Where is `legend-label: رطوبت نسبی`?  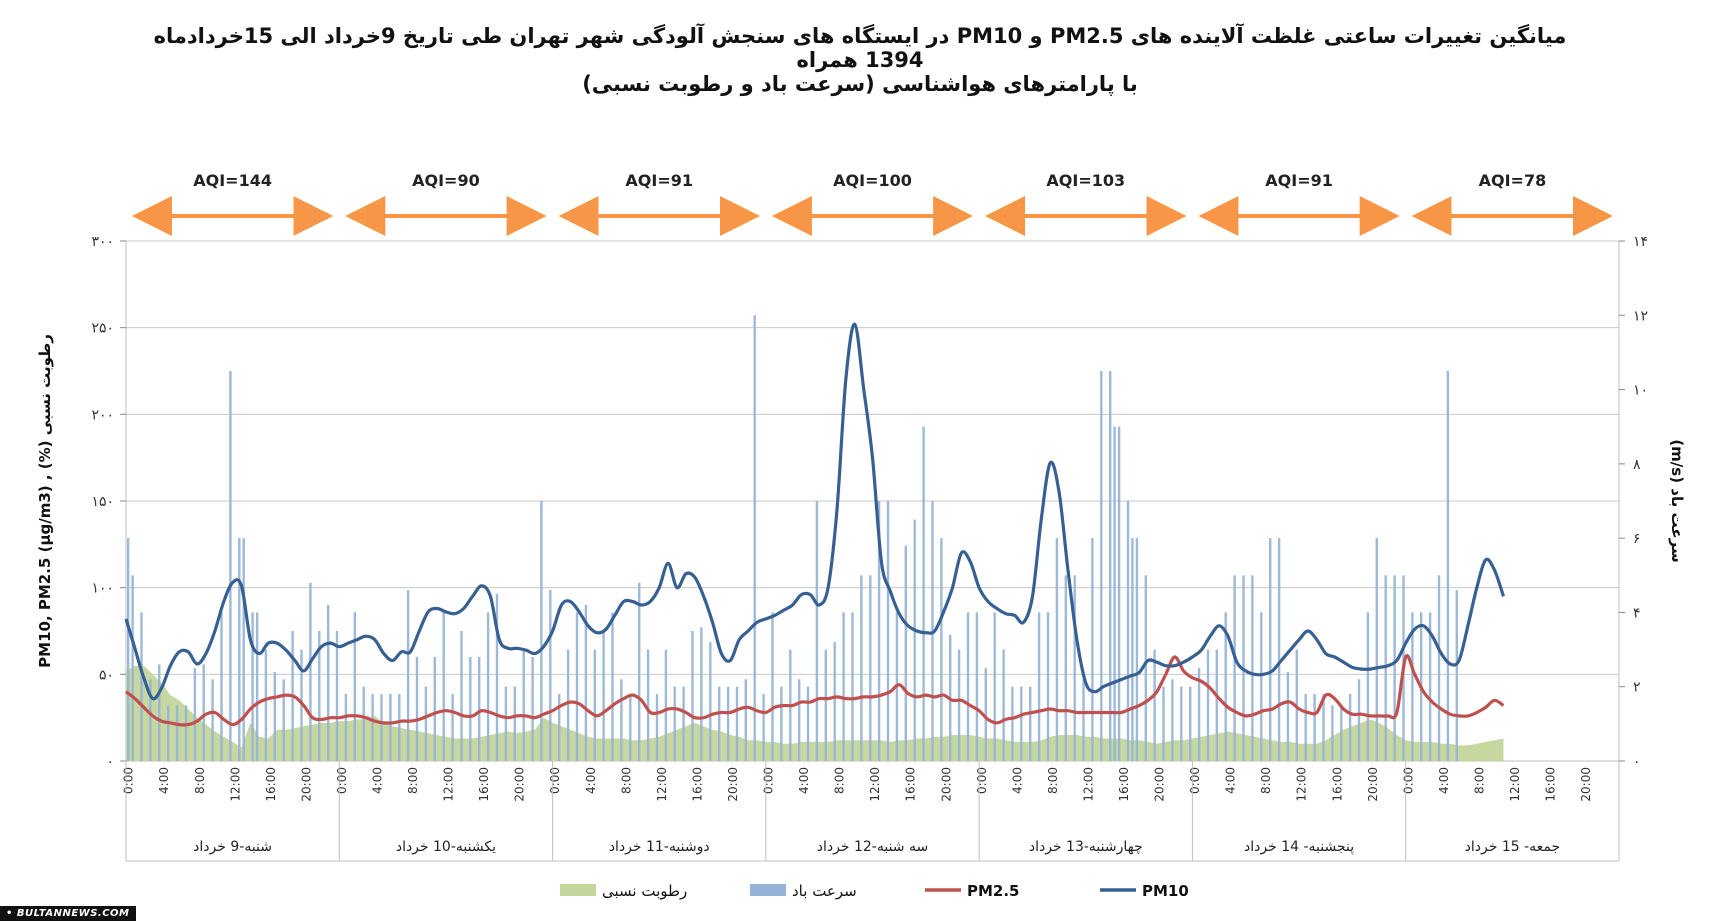
legend-label: رطوبت نسبی is located at coordinates (644, 891).